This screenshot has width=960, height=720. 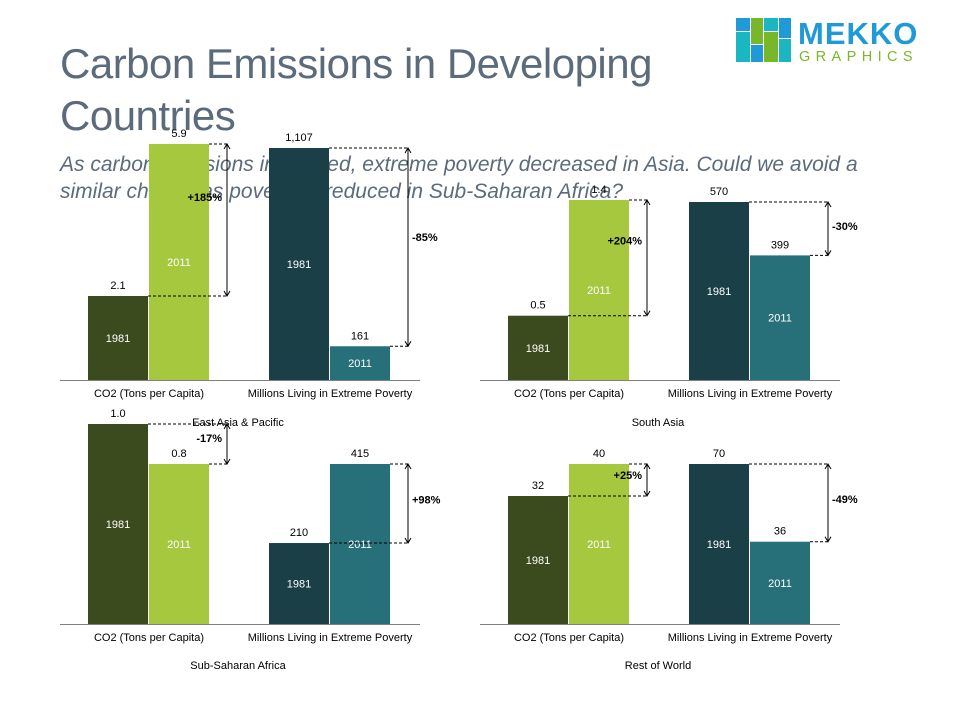 What do you see at coordinates (209, 439) in the screenshot?
I see `change-label: -17%` at bounding box center [209, 439].